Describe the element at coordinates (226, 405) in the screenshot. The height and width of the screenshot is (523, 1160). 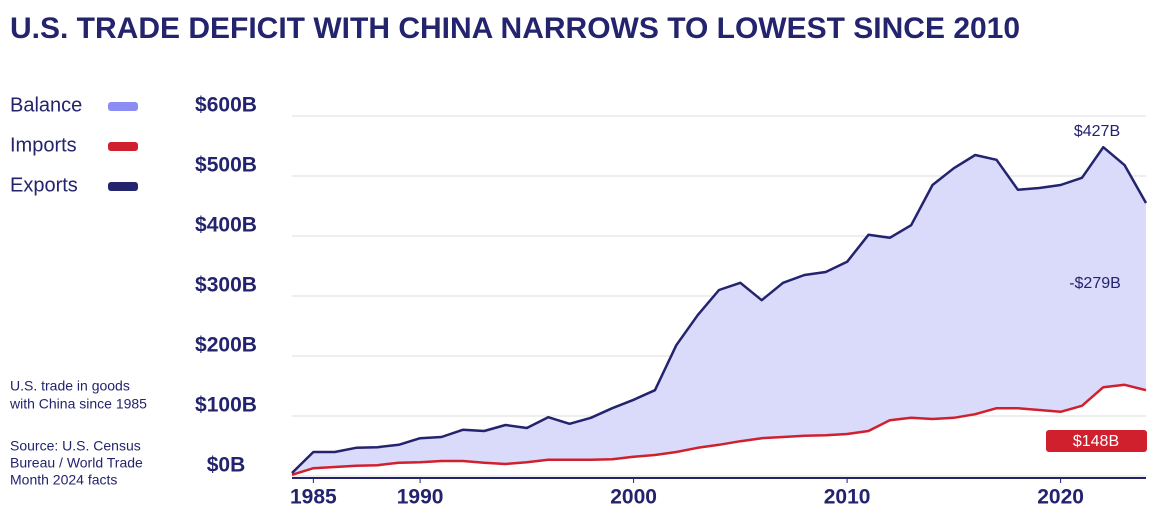
I see `y-tick-label: $100B` at that location.